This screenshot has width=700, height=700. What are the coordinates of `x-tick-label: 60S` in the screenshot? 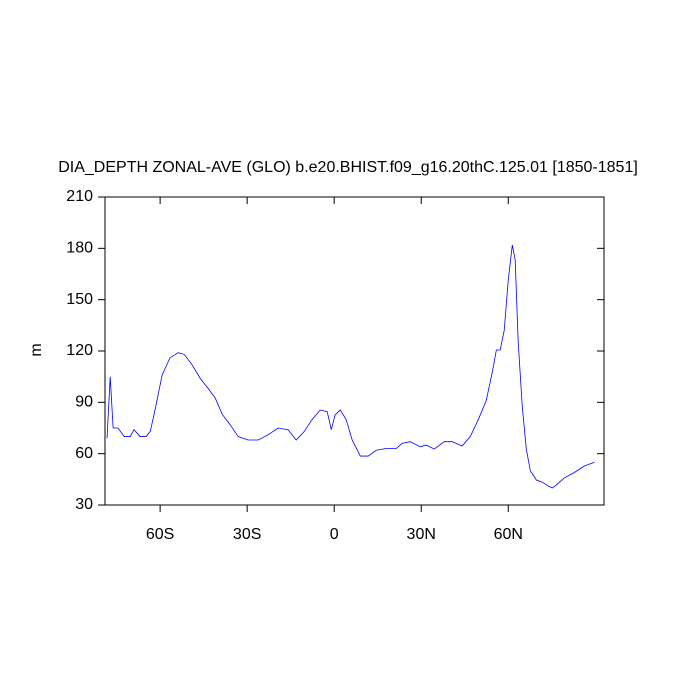 It's located at (160, 534).